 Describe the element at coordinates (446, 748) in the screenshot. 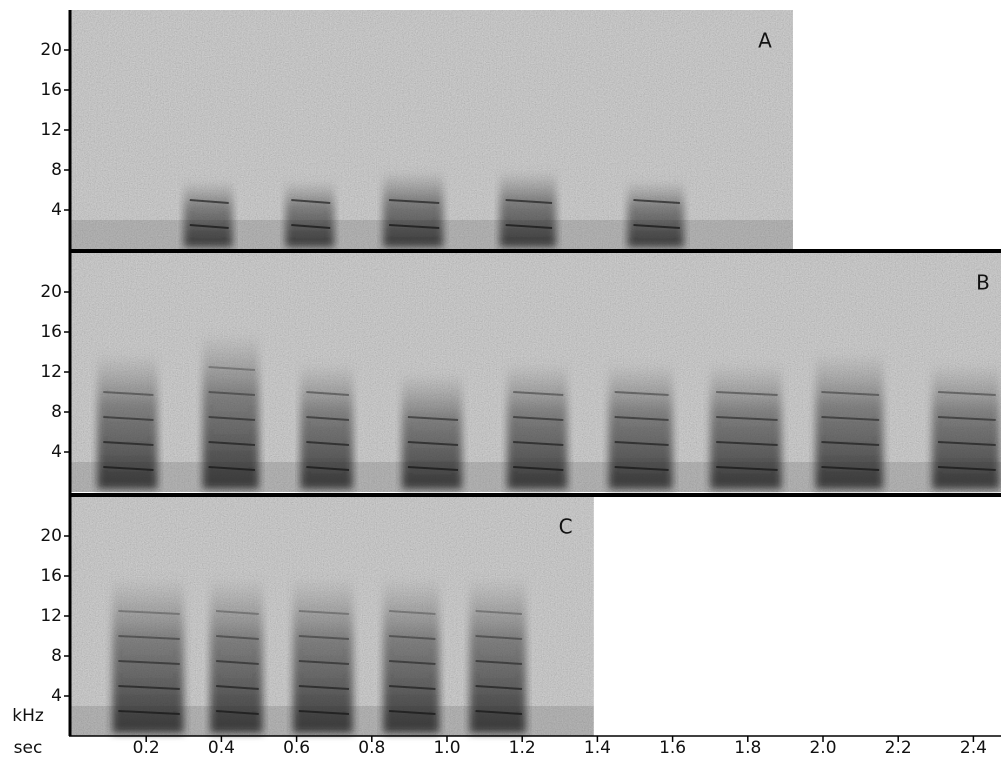

I see `x-tick-label: 1.0` at that location.